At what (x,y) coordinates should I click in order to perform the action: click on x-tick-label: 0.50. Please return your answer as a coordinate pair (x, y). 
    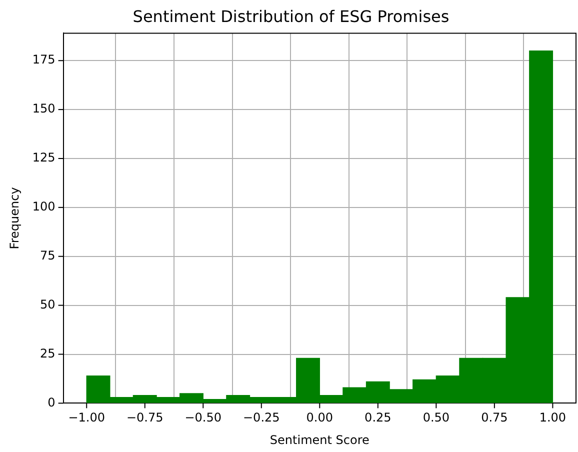
    Looking at the image, I should click on (436, 417).